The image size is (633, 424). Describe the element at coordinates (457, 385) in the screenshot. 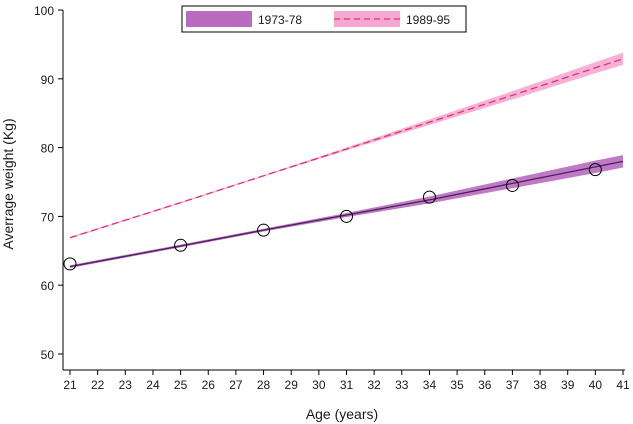

I see `x-tick-label: 35` at that location.